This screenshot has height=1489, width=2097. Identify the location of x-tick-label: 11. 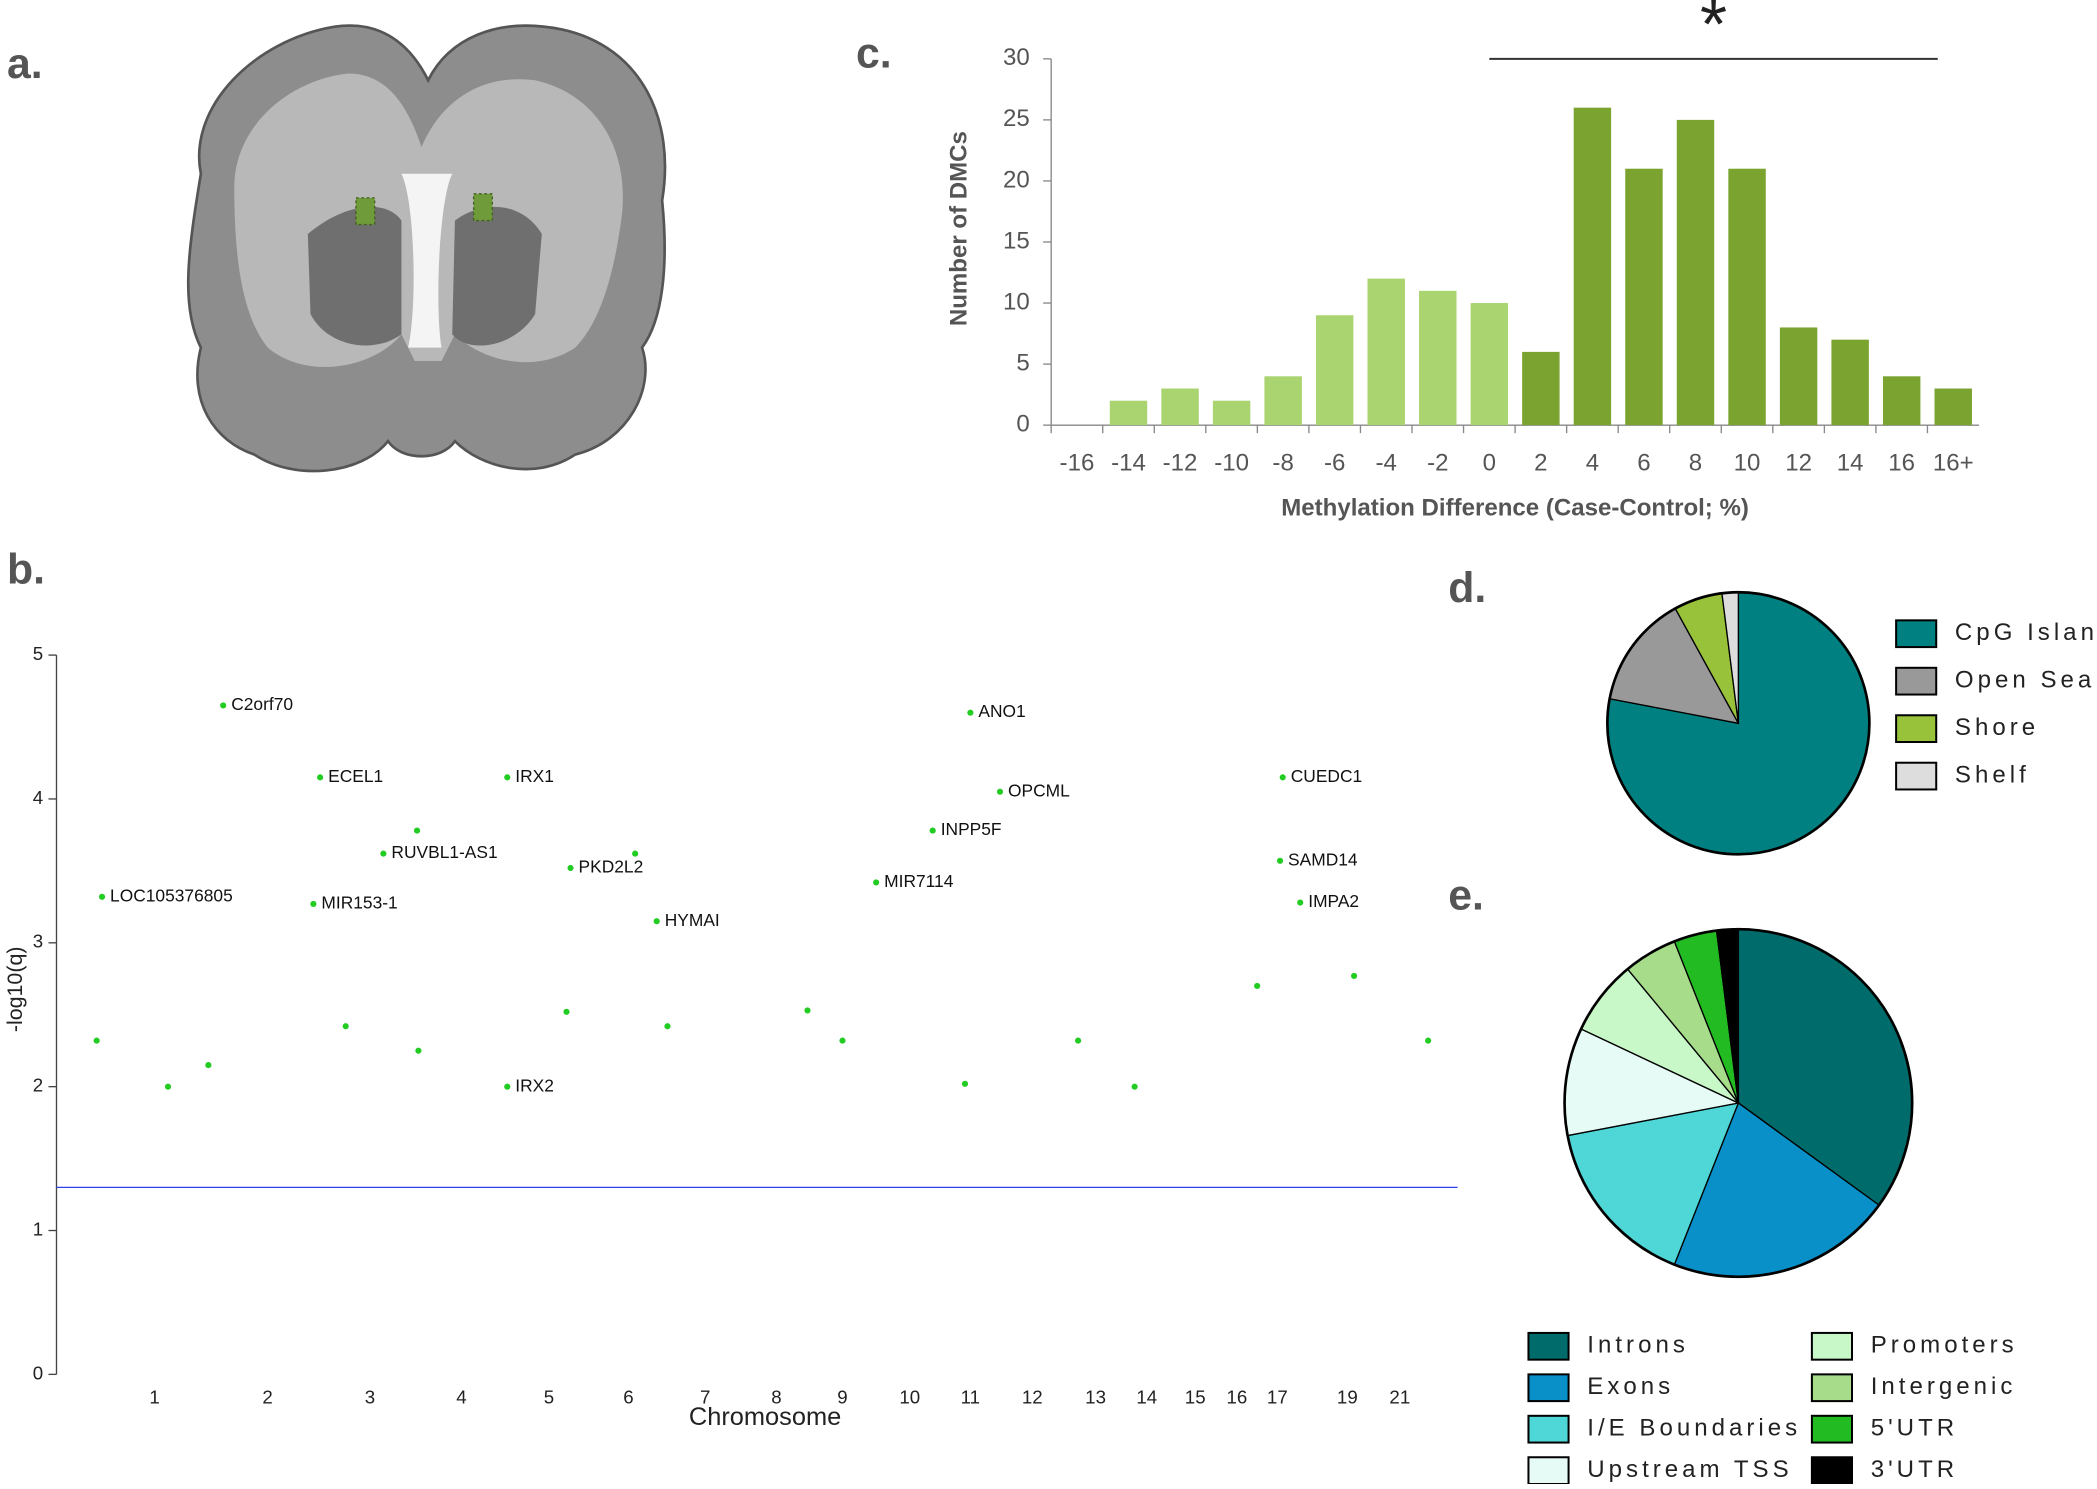
(970, 1396).